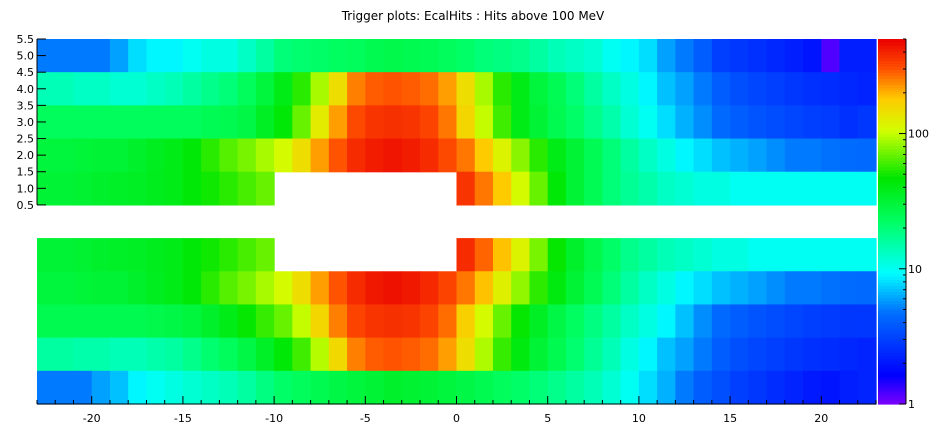 The image size is (947, 443). I want to click on y-tick-label: 4.5, so click(26, 72).